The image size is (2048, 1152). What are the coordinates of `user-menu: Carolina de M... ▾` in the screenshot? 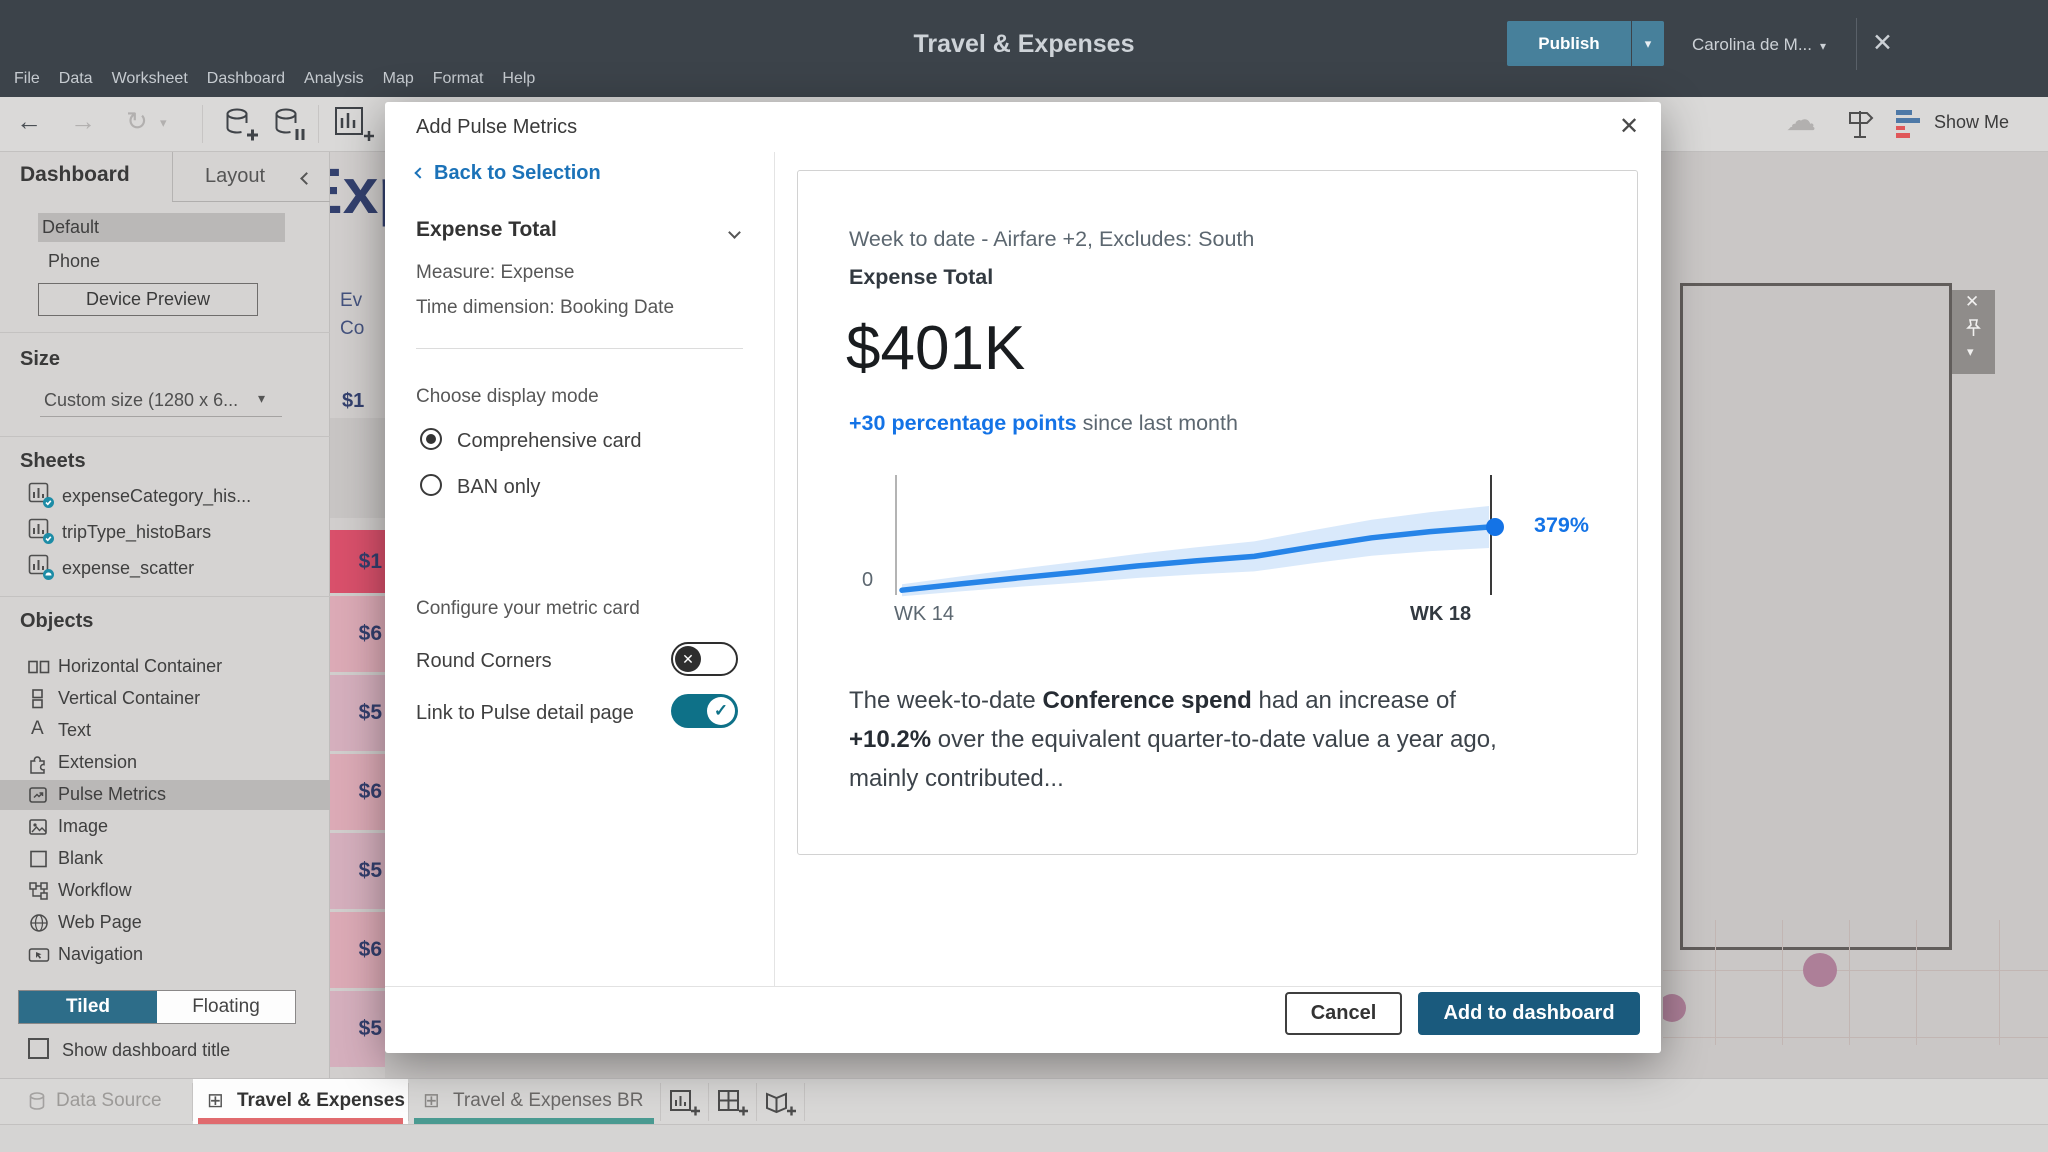 It's located at (1759, 45).